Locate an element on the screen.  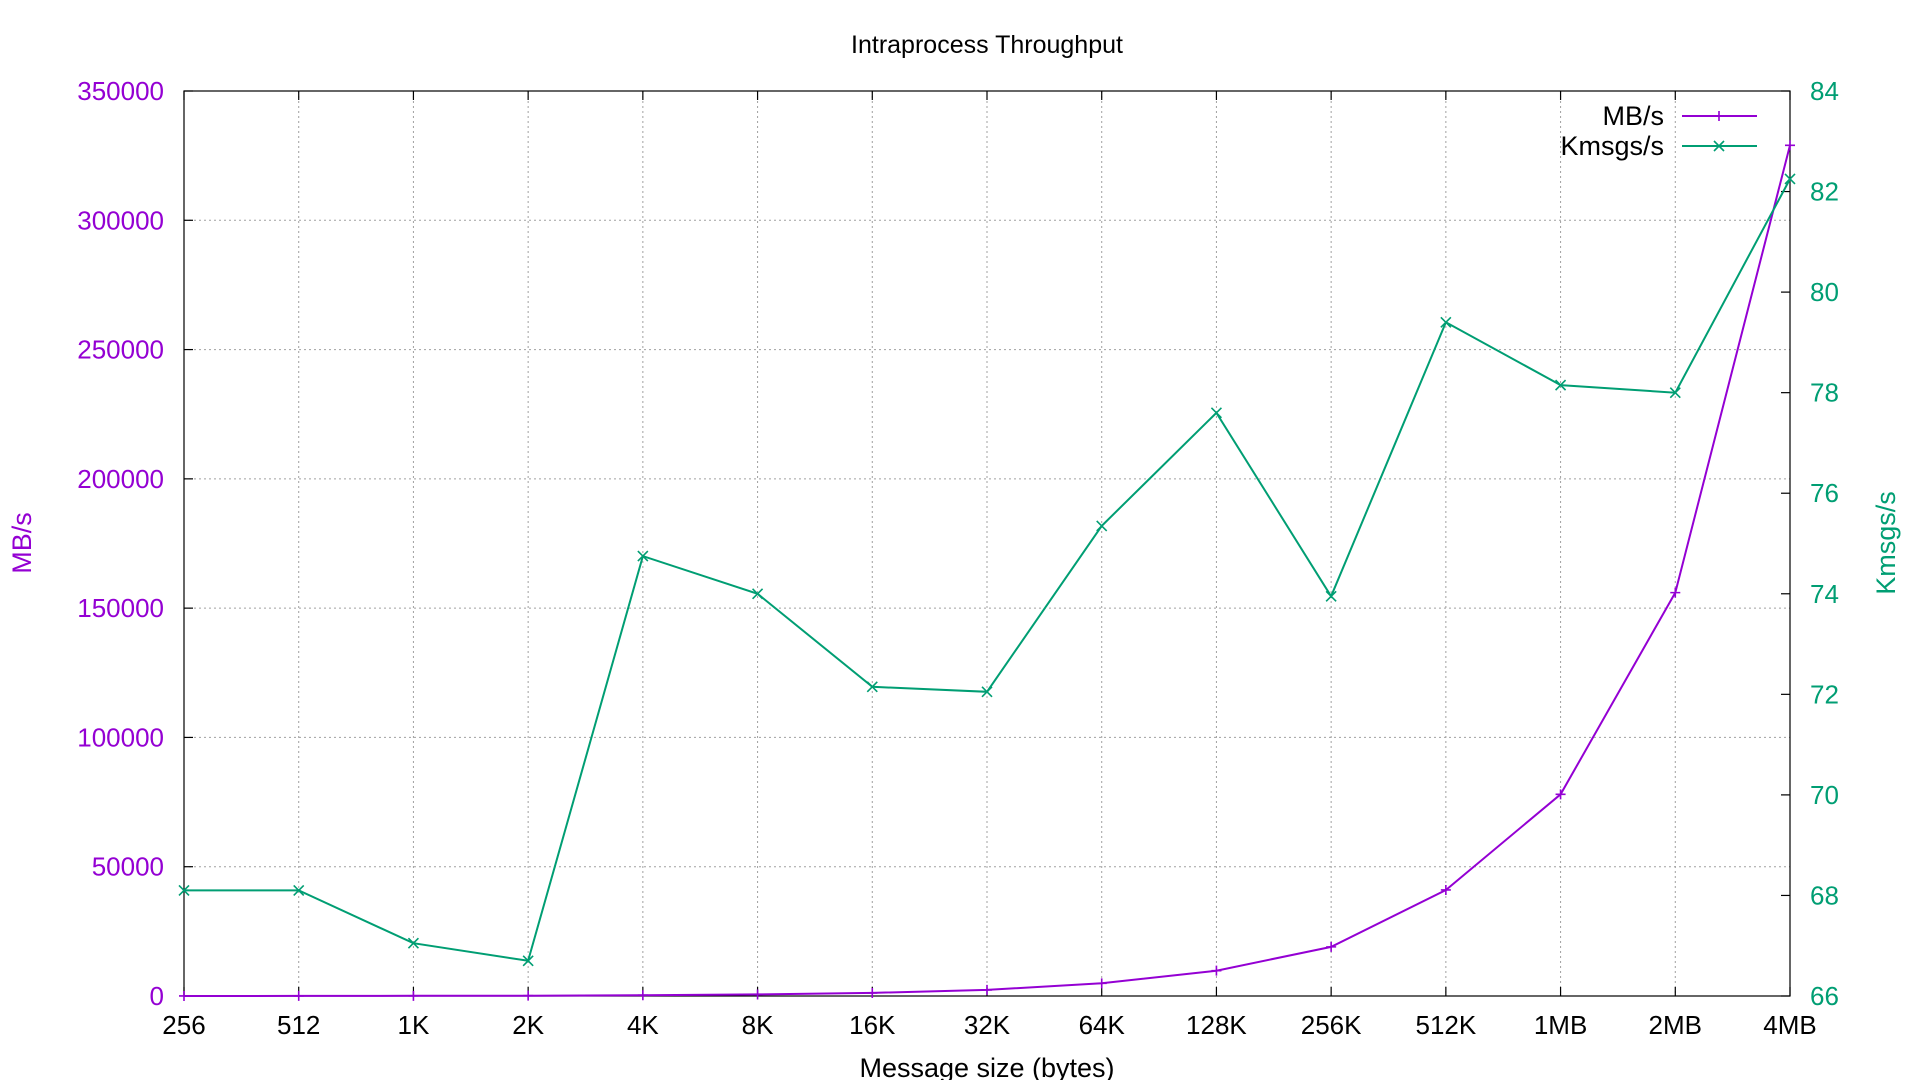
y-tick-label: 300000 is located at coordinates (120, 220).